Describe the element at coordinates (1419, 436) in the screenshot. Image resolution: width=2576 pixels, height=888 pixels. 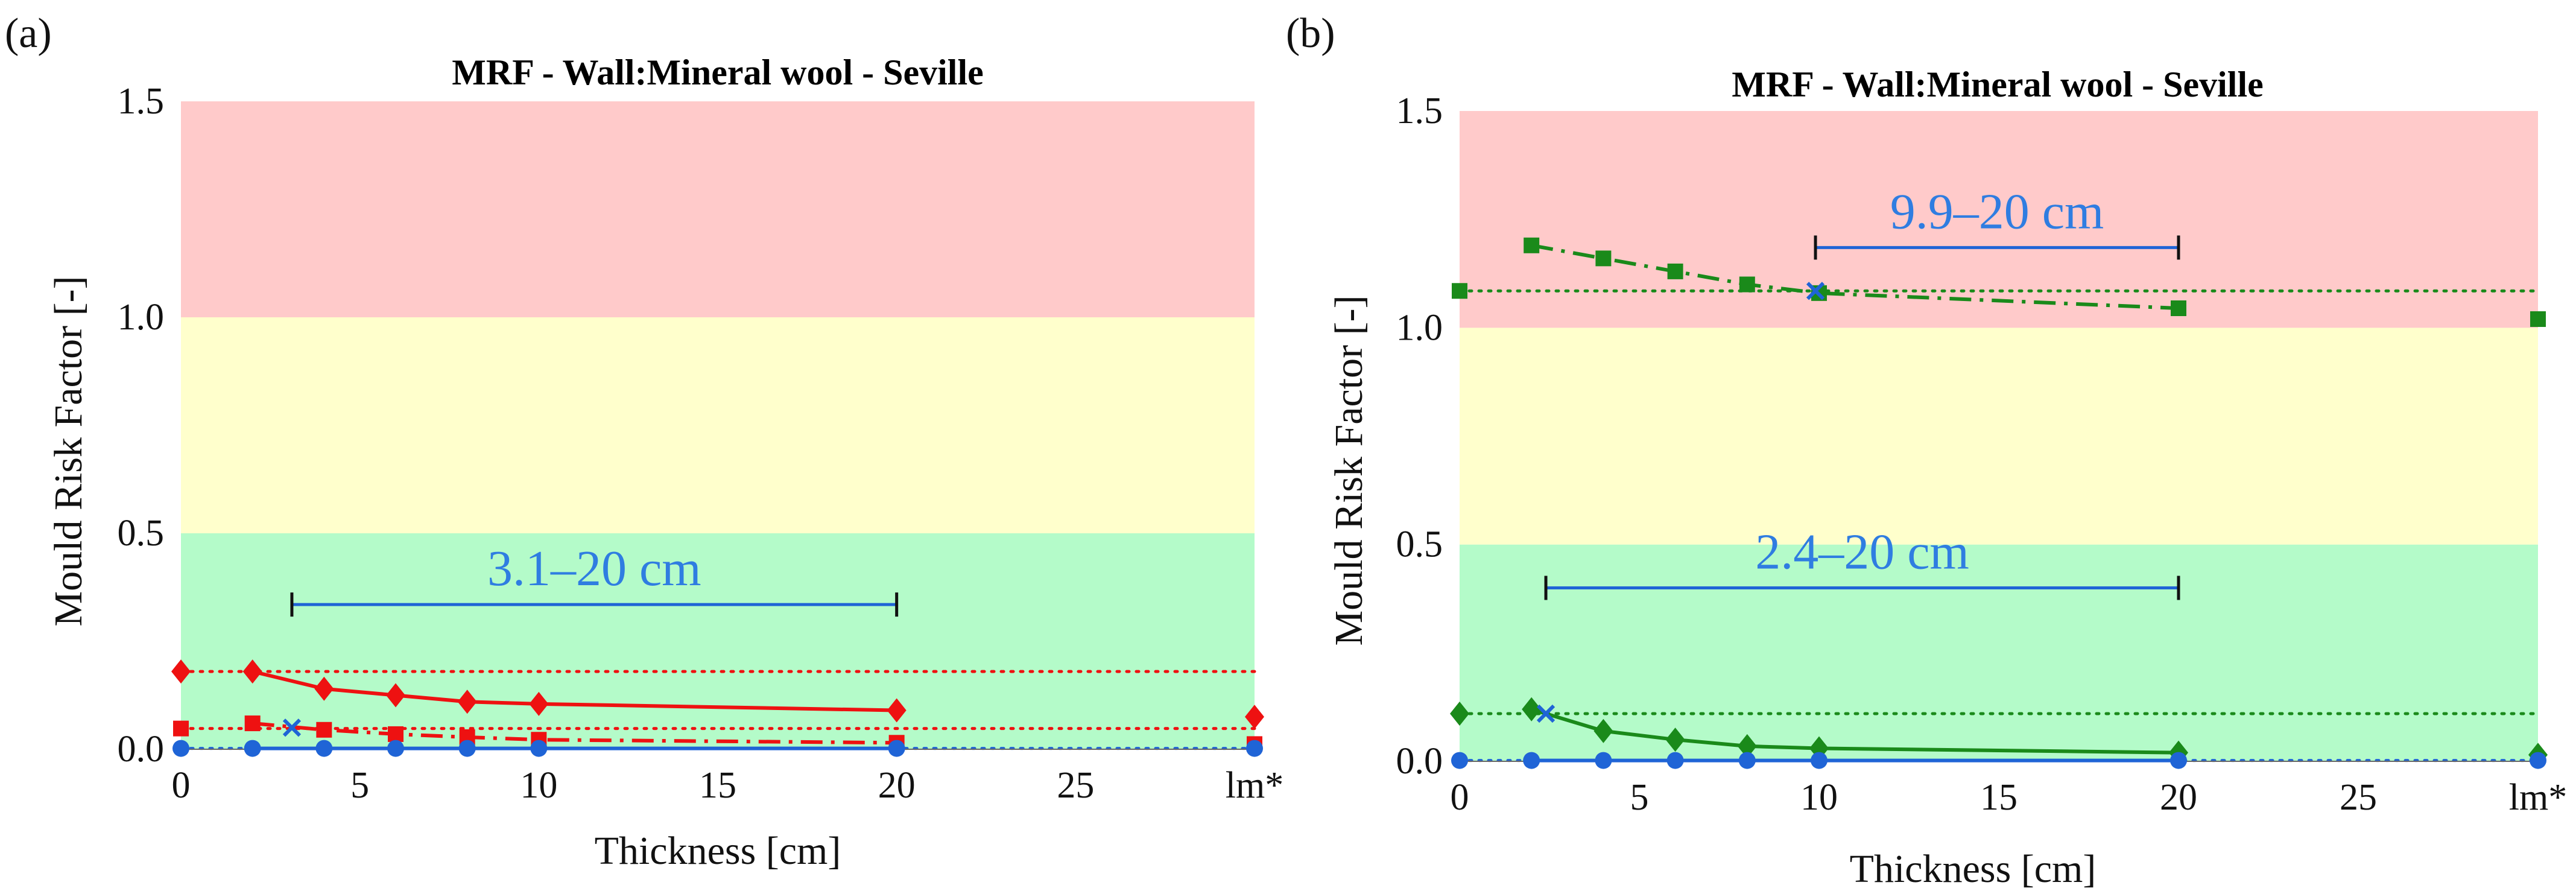
I see `y-ticks-b: 0.0 0.5 1.0 1.5` at that location.